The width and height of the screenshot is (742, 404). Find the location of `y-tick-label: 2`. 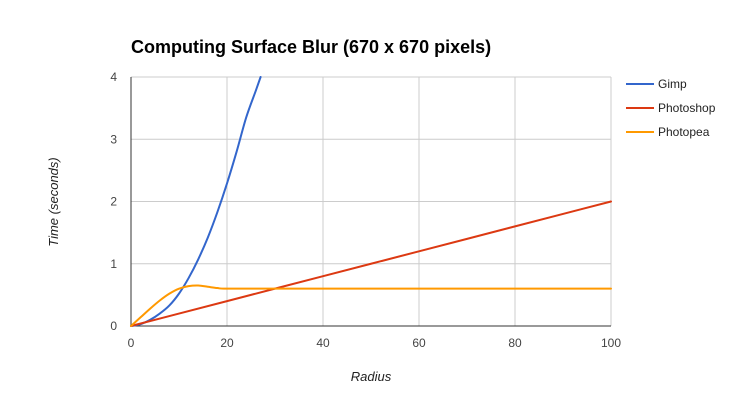

y-tick-label: 2 is located at coordinates (113, 202).